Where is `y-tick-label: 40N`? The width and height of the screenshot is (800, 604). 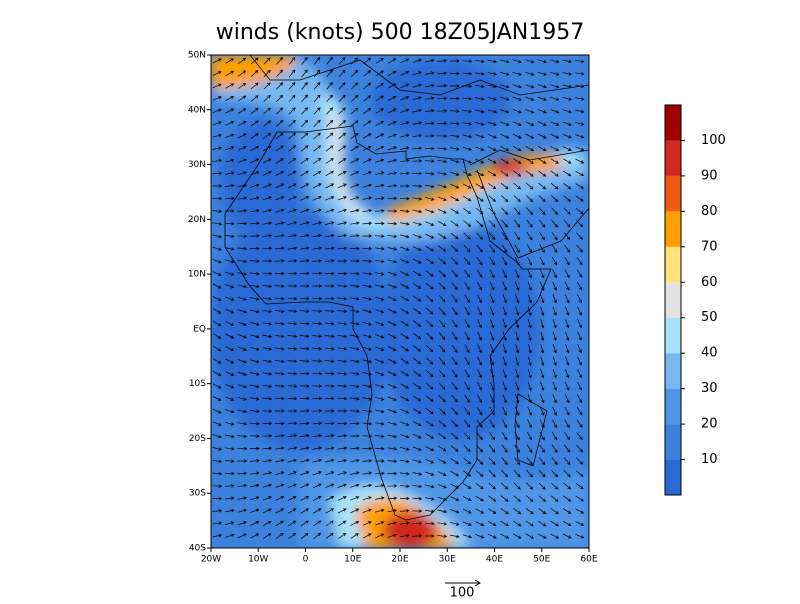
y-tick-label: 40N is located at coordinates (197, 110).